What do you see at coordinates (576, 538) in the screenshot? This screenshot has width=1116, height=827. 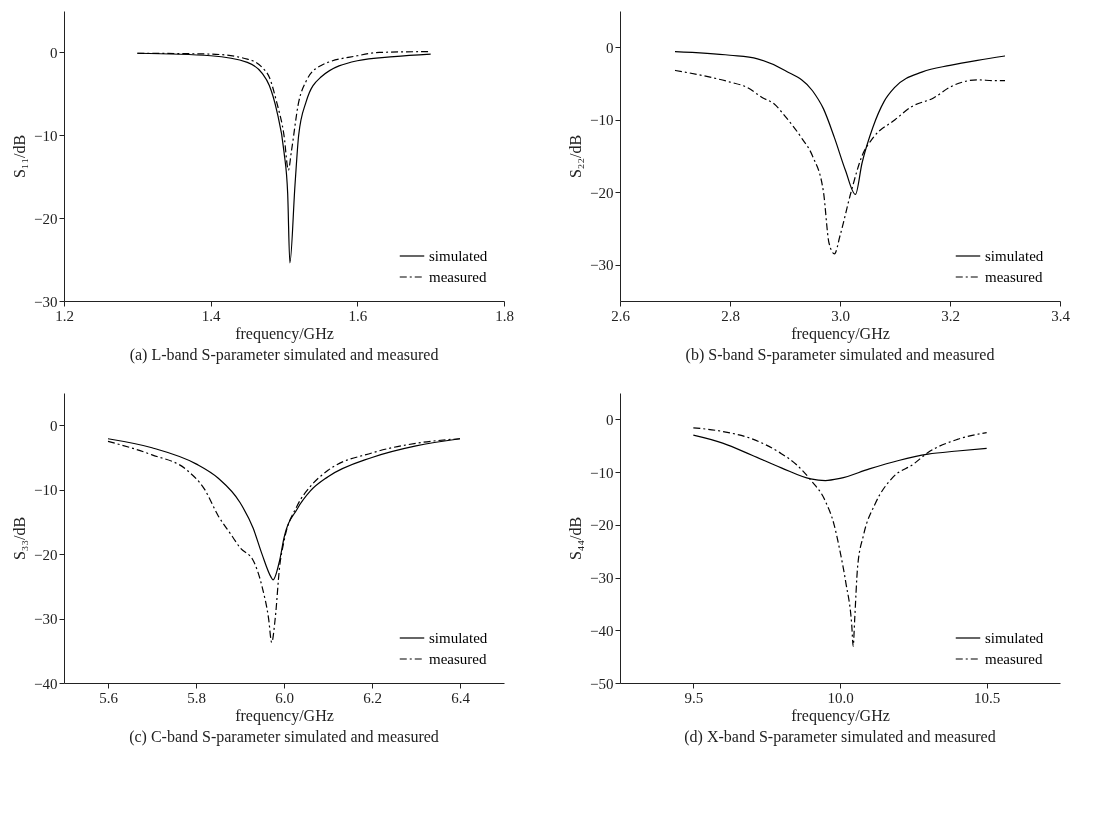 I see `y-axis-title: S₄₄/dB` at bounding box center [576, 538].